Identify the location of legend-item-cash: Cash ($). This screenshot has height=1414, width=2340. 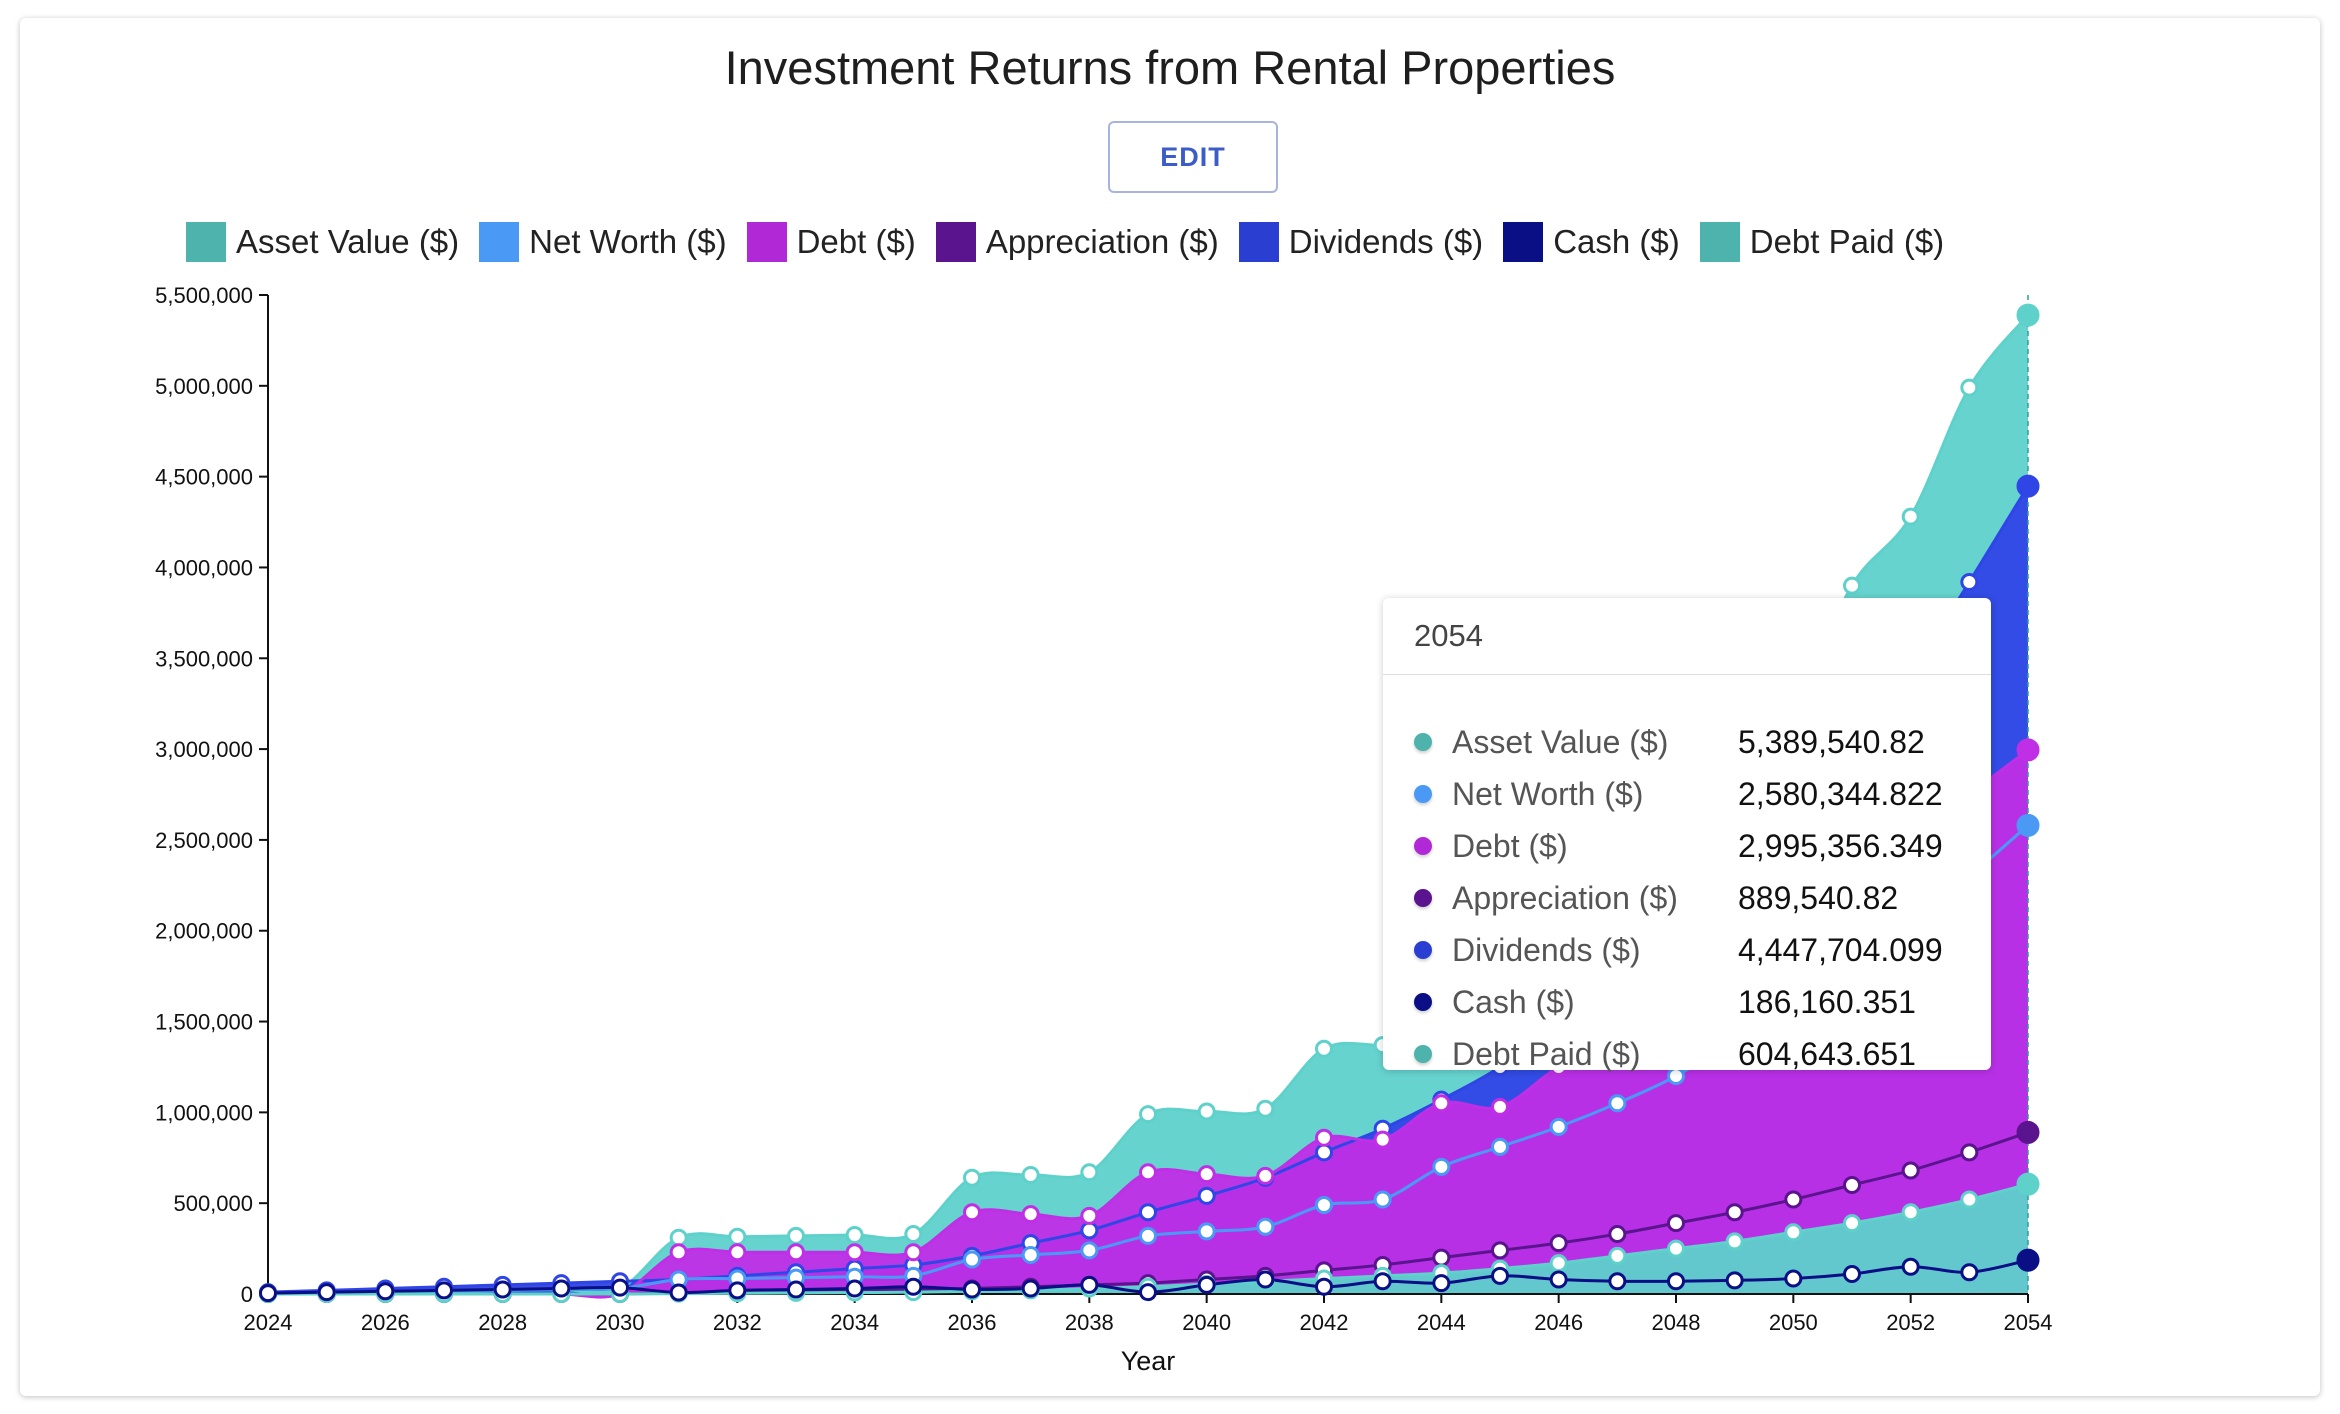
(1591, 242).